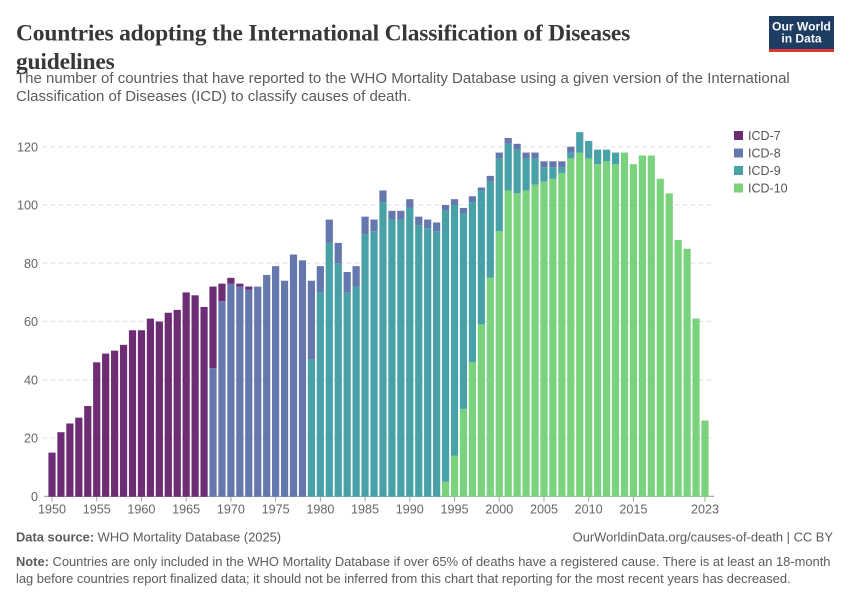  I want to click on svg-text: 1960, so click(141, 510).